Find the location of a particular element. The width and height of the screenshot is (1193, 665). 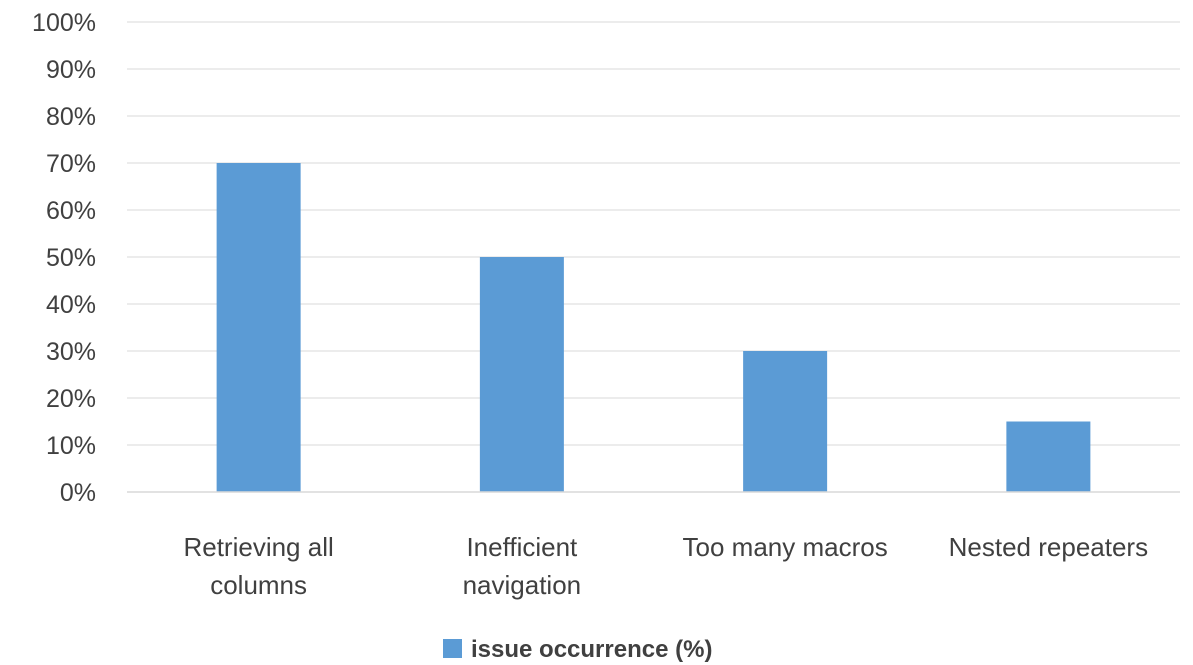

x-category-label-3: Too many macros is located at coordinates (785, 547).